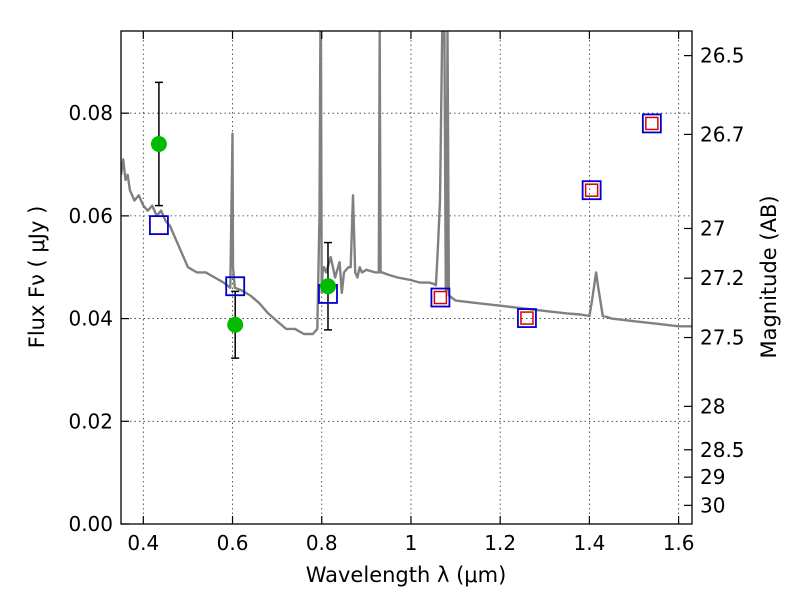  What do you see at coordinates (90, 113) in the screenshot?
I see `y-tick-label: 0.08` at bounding box center [90, 113].